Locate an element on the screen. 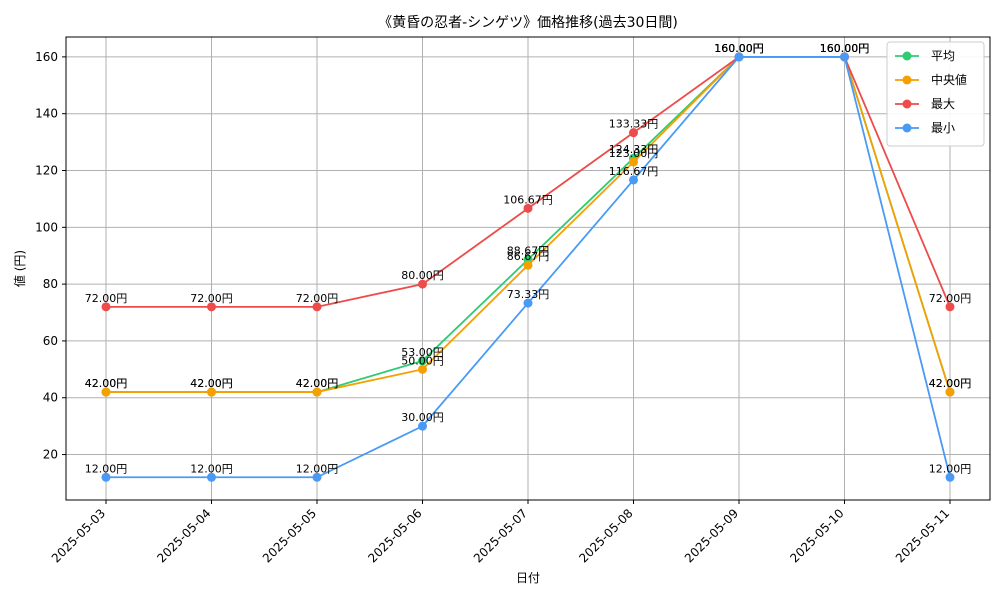 The width and height of the screenshot is (1000, 600). data-label: 30.00円 is located at coordinates (422, 417).